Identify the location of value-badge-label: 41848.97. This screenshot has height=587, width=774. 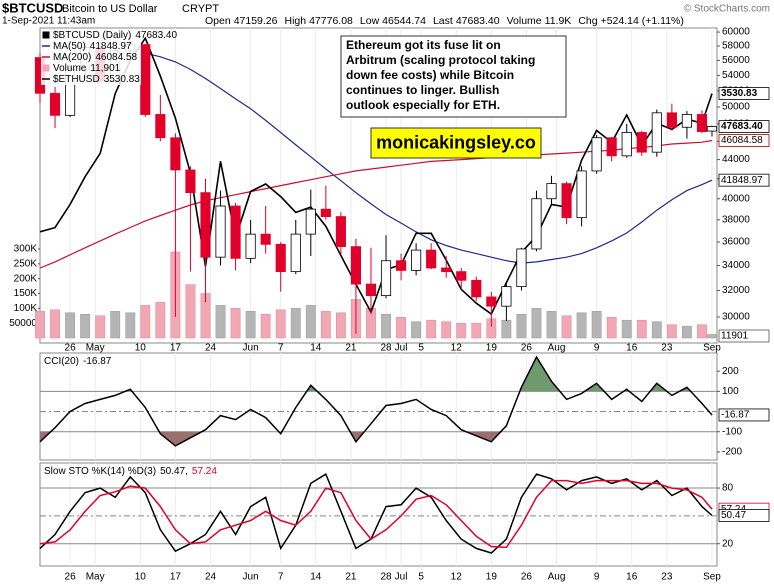
(742, 180).